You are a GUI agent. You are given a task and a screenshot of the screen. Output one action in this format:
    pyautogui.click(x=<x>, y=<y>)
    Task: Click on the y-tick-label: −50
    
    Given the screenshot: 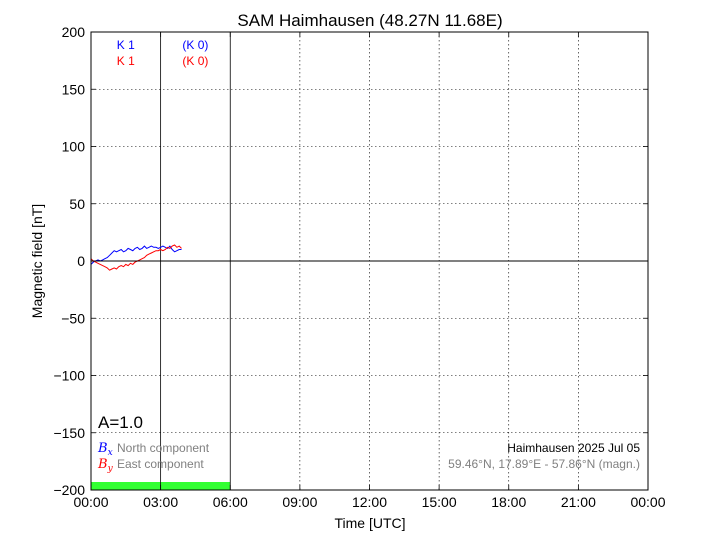 What is the action you would take?
    pyautogui.click(x=73, y=318)
    